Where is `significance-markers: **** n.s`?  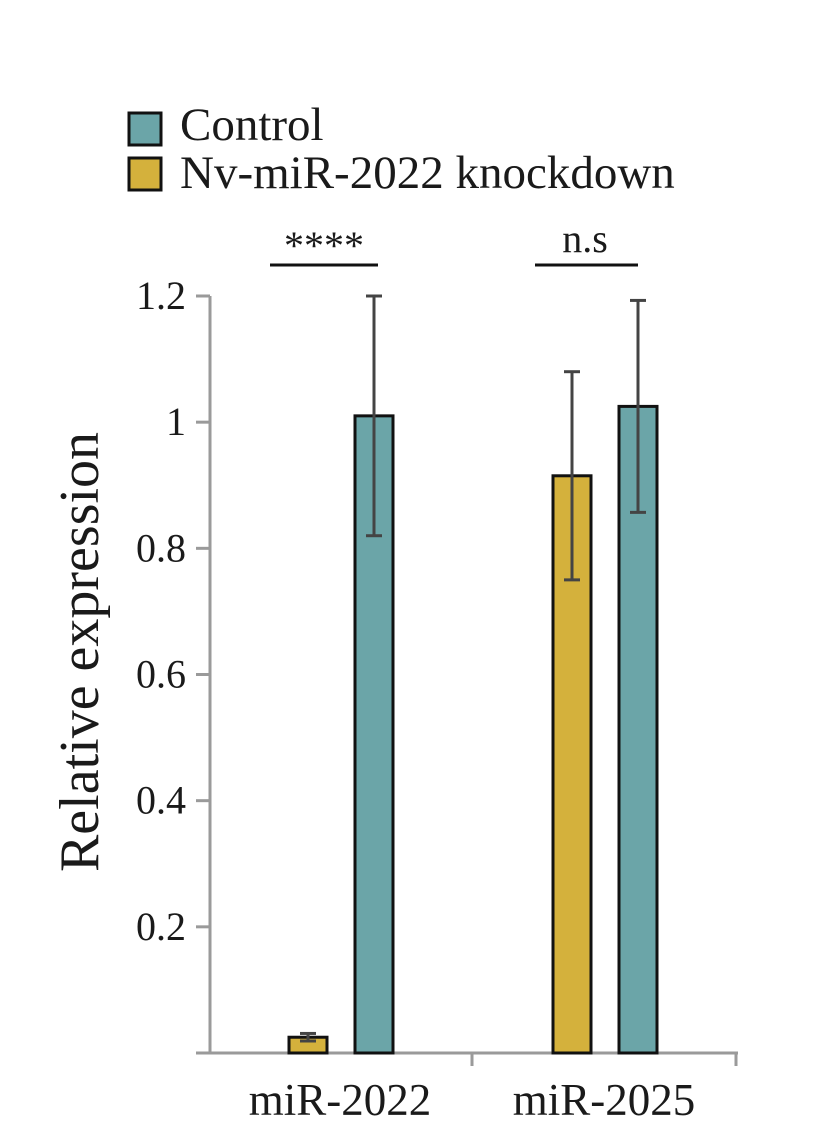 significance-markers: **** n.s is located at coordinates (454, 242).